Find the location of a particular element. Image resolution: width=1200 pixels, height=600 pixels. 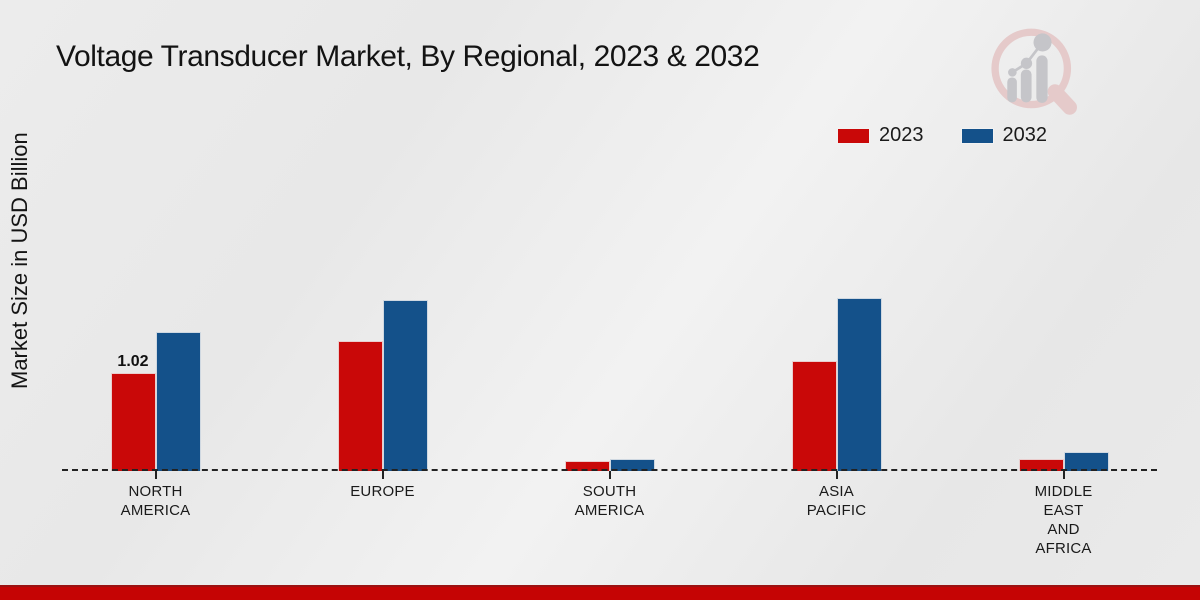

x-axis-tick-south-america is located at coordinates (609, 475).